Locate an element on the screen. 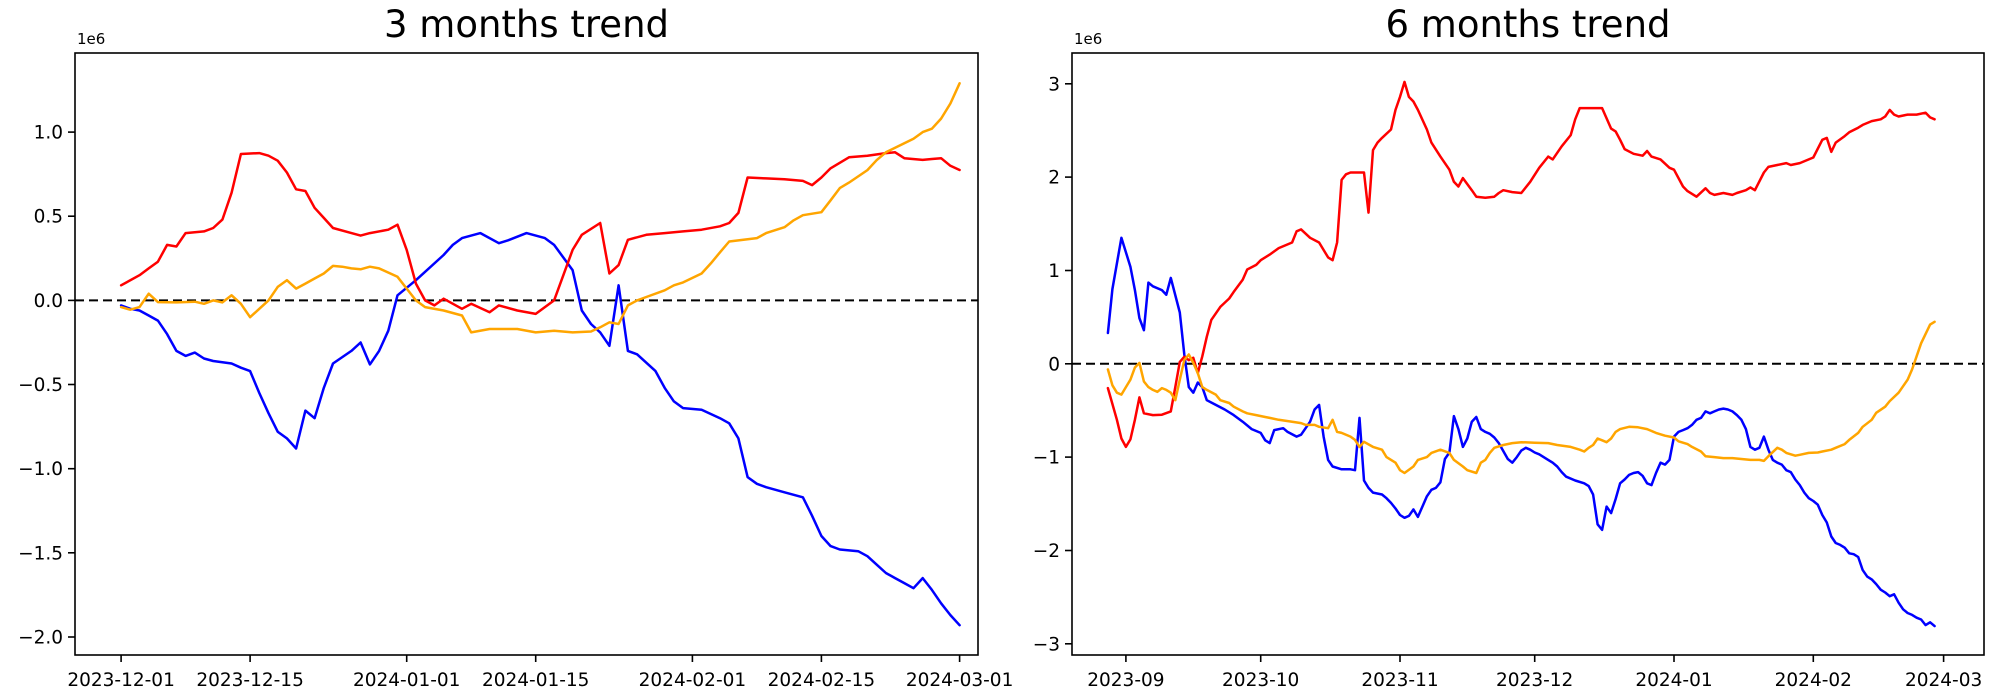 The height and width of the screenshot is (700, 2000). right-x-tick-label: 2024-02 is located at coordinates (1813, 680).